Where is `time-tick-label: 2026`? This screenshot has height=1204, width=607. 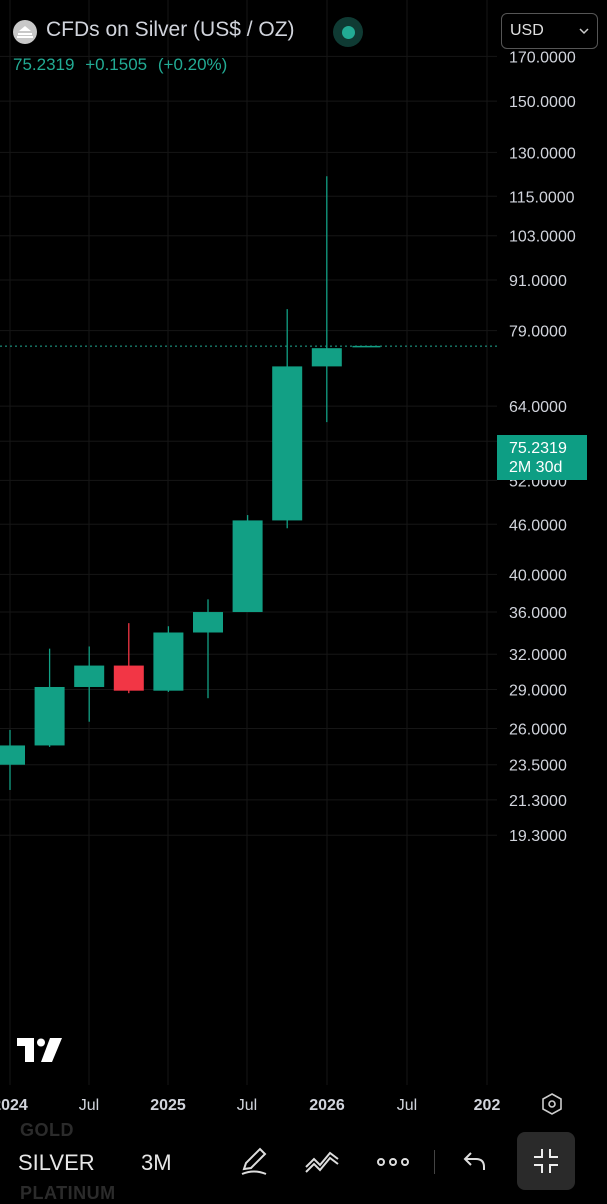 time-tick-label: 2026 is located at coordinates (327, 1105).